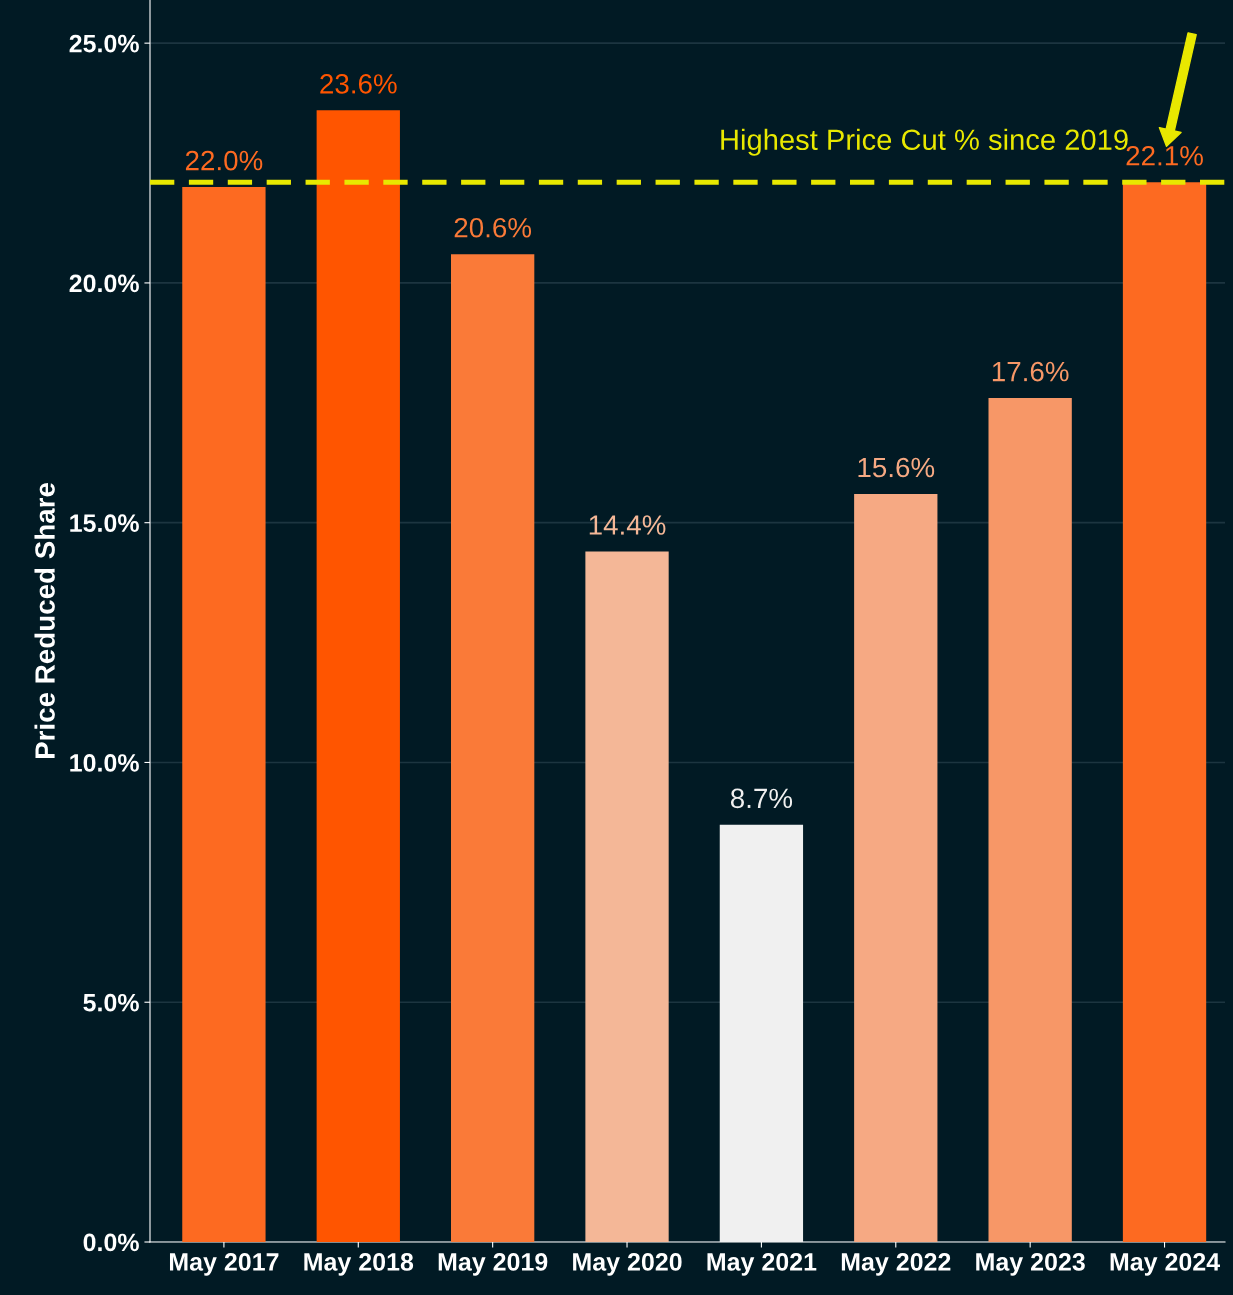  I want to click on data-label: 14.4%, so click(627, 525).